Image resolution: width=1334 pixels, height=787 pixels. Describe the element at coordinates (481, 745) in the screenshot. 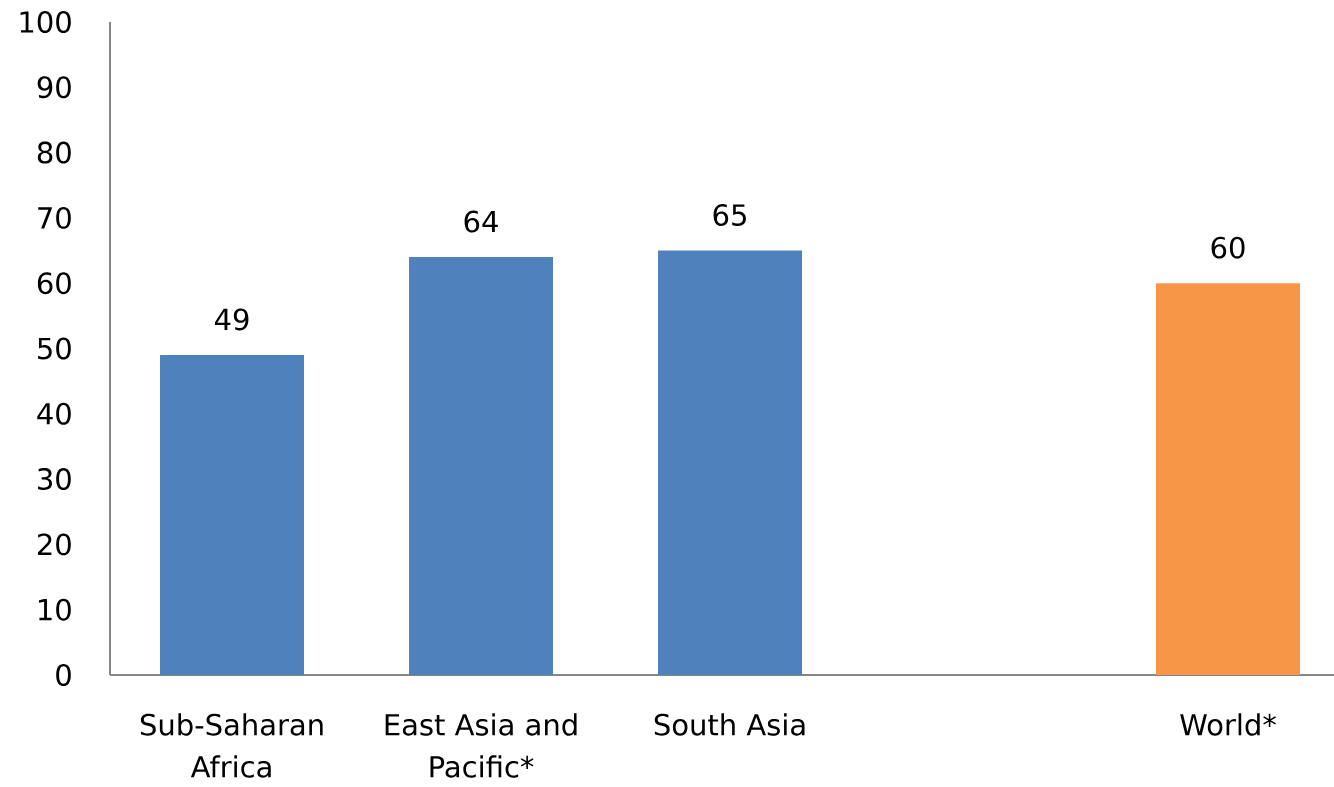

I see `x-tick-label: East Asia and Pacific*` at that location.